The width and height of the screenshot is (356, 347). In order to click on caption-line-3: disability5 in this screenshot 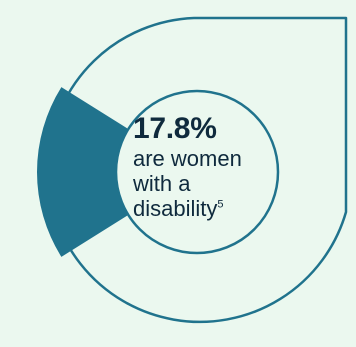, I will do `click(208, 208)`.